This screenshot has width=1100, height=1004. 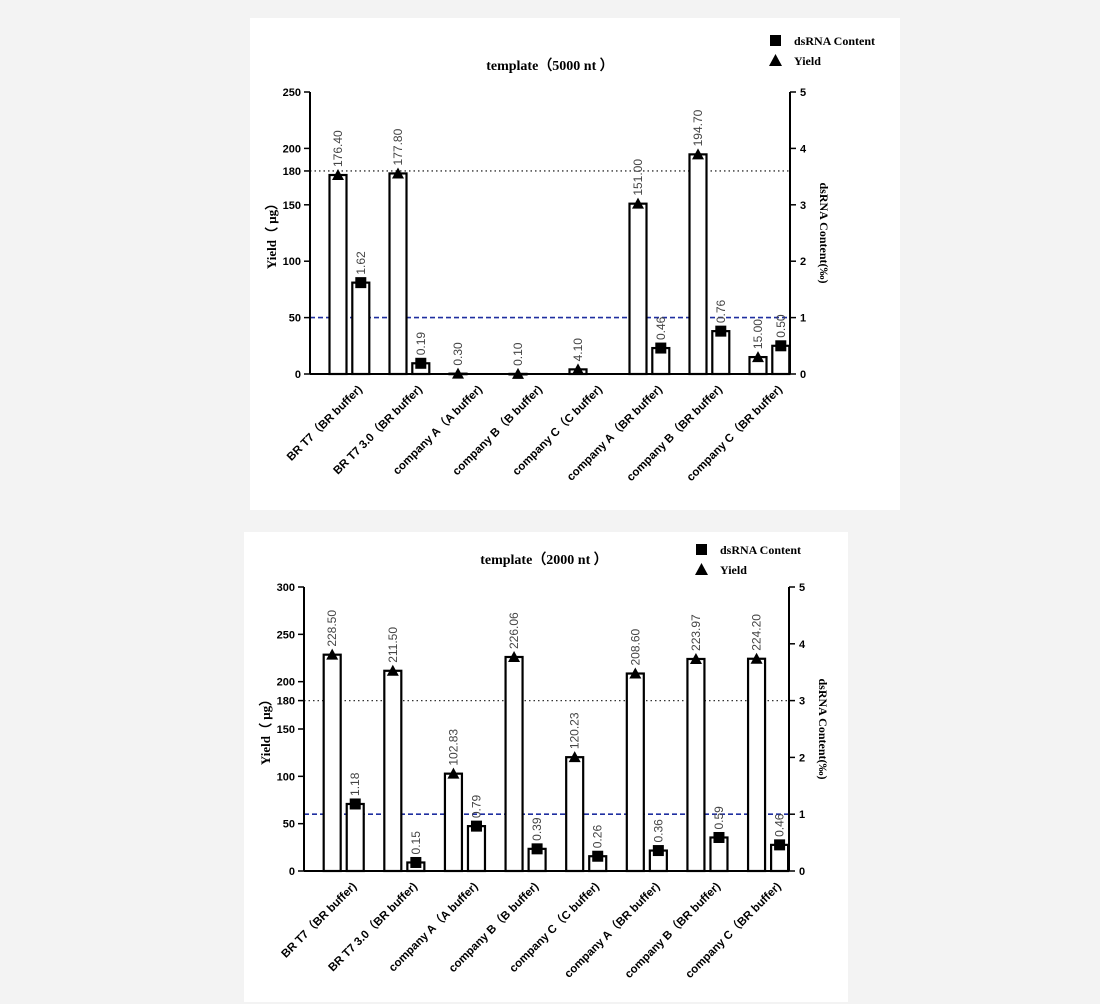 I want to click on y-tick-label-right: 5, so click(x=803, y=93).